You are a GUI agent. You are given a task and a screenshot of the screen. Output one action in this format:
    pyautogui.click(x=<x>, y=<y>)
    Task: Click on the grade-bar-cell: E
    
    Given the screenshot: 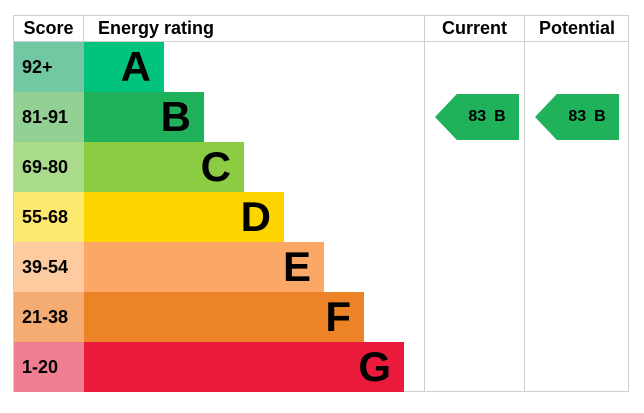 What is the action you would take?
    pyautogui.click(x=356, y=267)
    